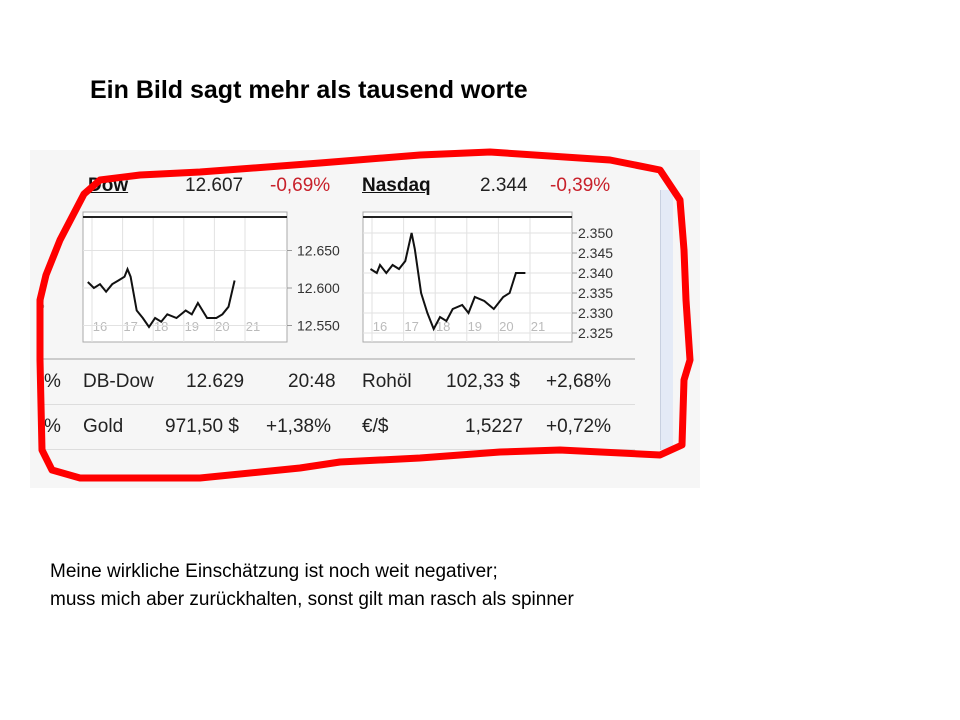 This screenshot has width=960, height=720. I want to click on row1-value1: 12.629, so click(215, 381).